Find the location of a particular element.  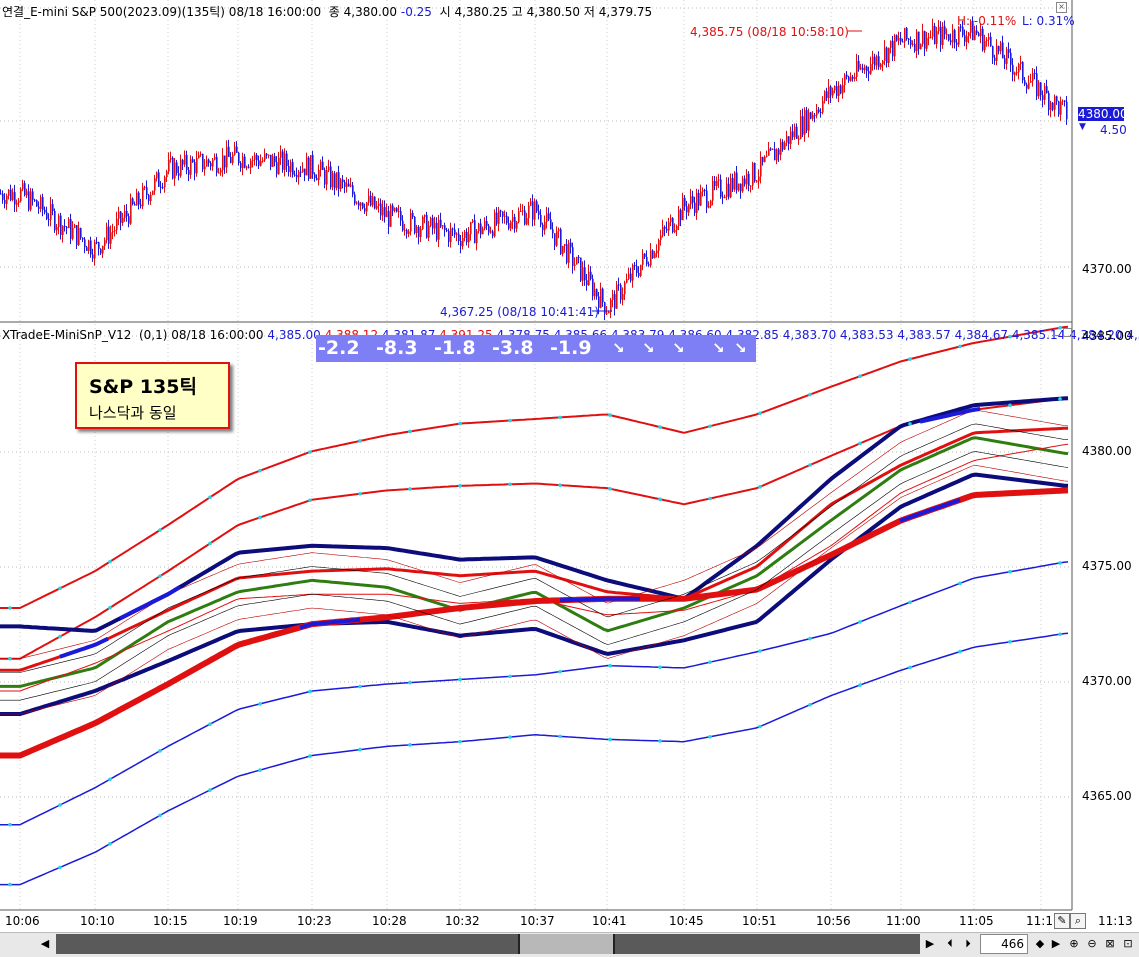

time-tick: 10:28 is located at coordinates (389, 921).